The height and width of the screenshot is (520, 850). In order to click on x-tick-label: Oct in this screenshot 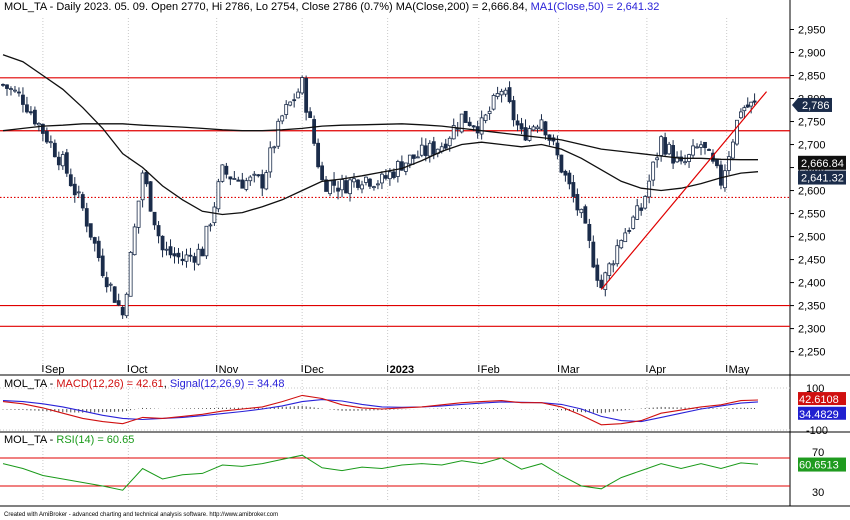, I will do `click(138, 370)`.